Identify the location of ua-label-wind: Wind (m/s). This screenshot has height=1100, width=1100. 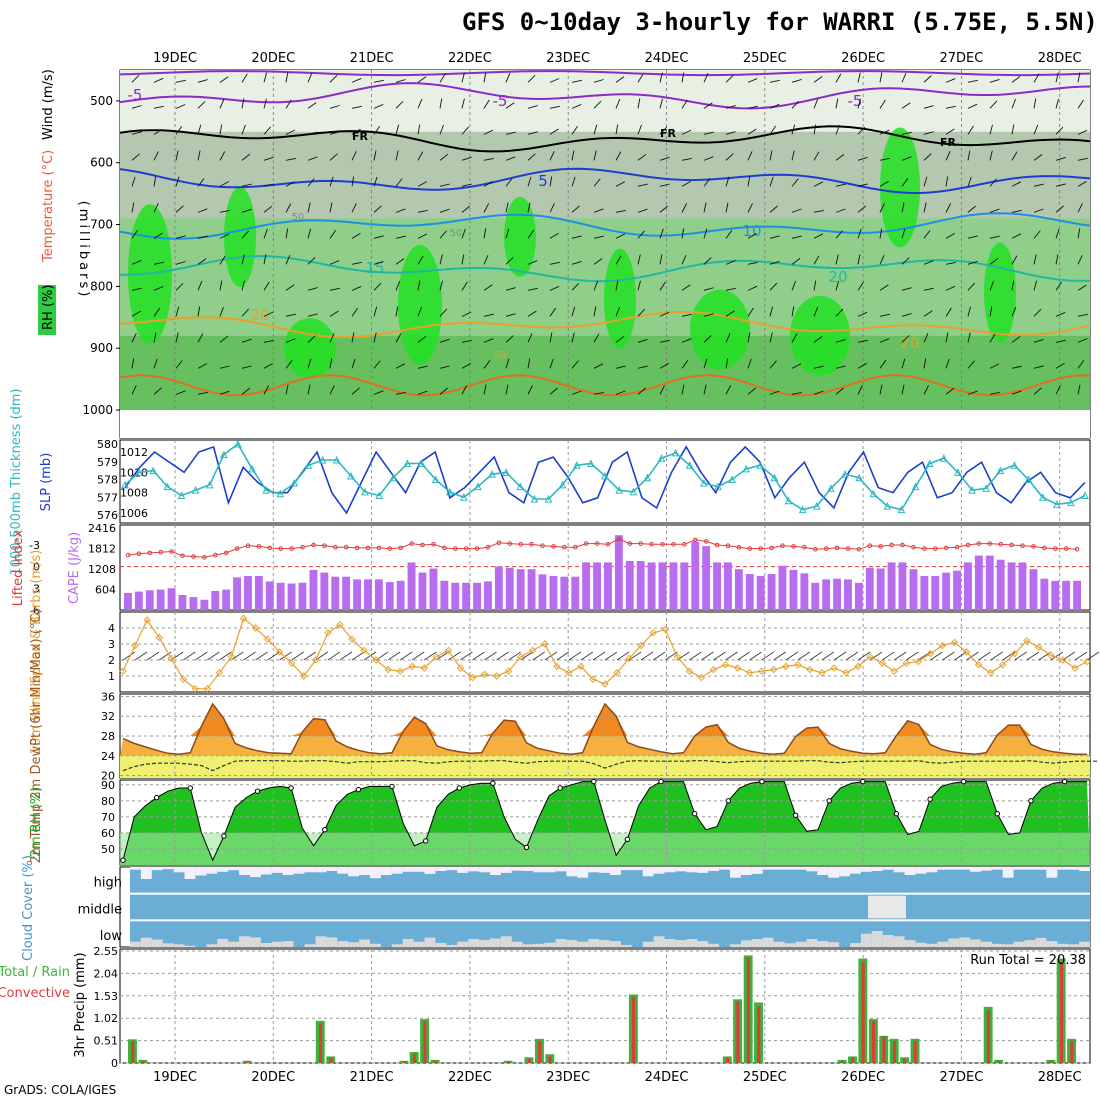
(48, 104).